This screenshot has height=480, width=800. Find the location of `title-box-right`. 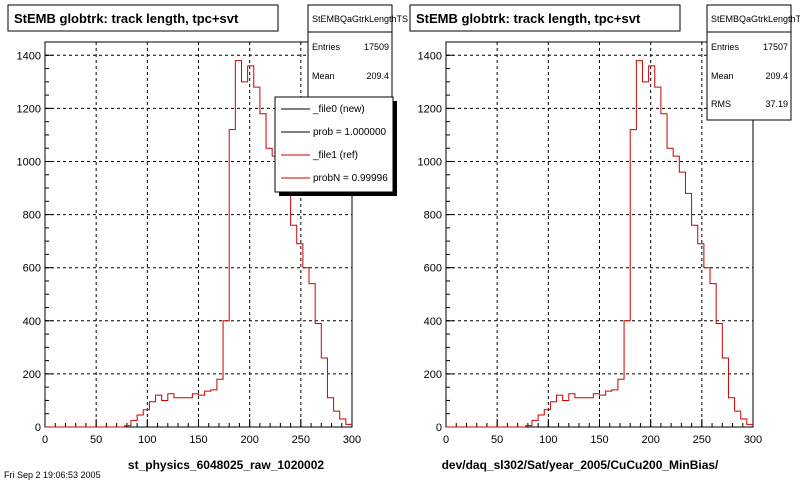

title-box-right is located at coordinates (545, 18).